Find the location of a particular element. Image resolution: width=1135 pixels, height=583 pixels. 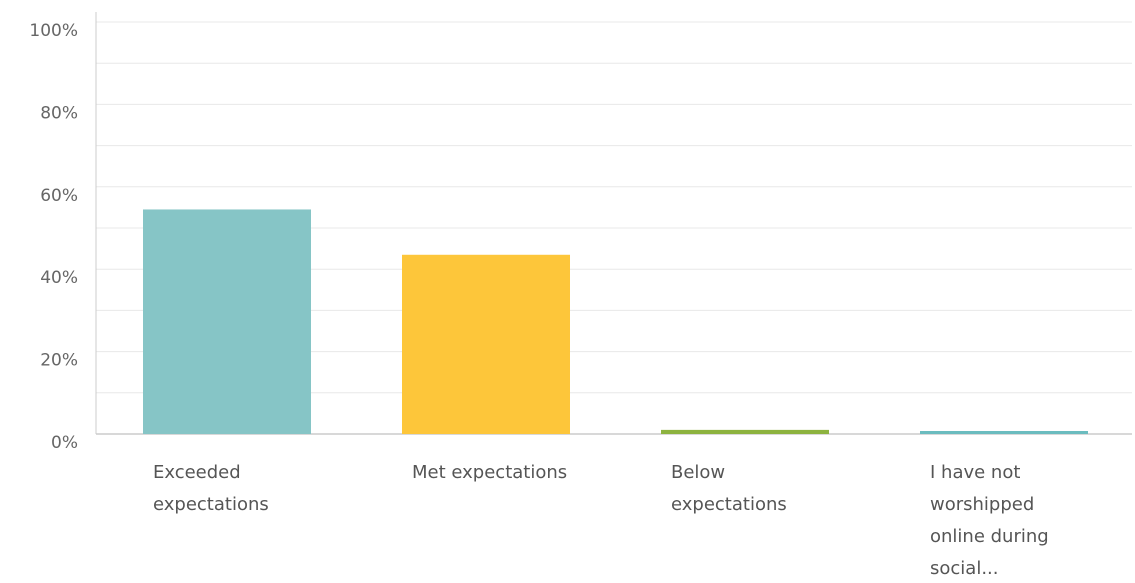

x-category-label: Met expectations is located at coordinates (489, 472).